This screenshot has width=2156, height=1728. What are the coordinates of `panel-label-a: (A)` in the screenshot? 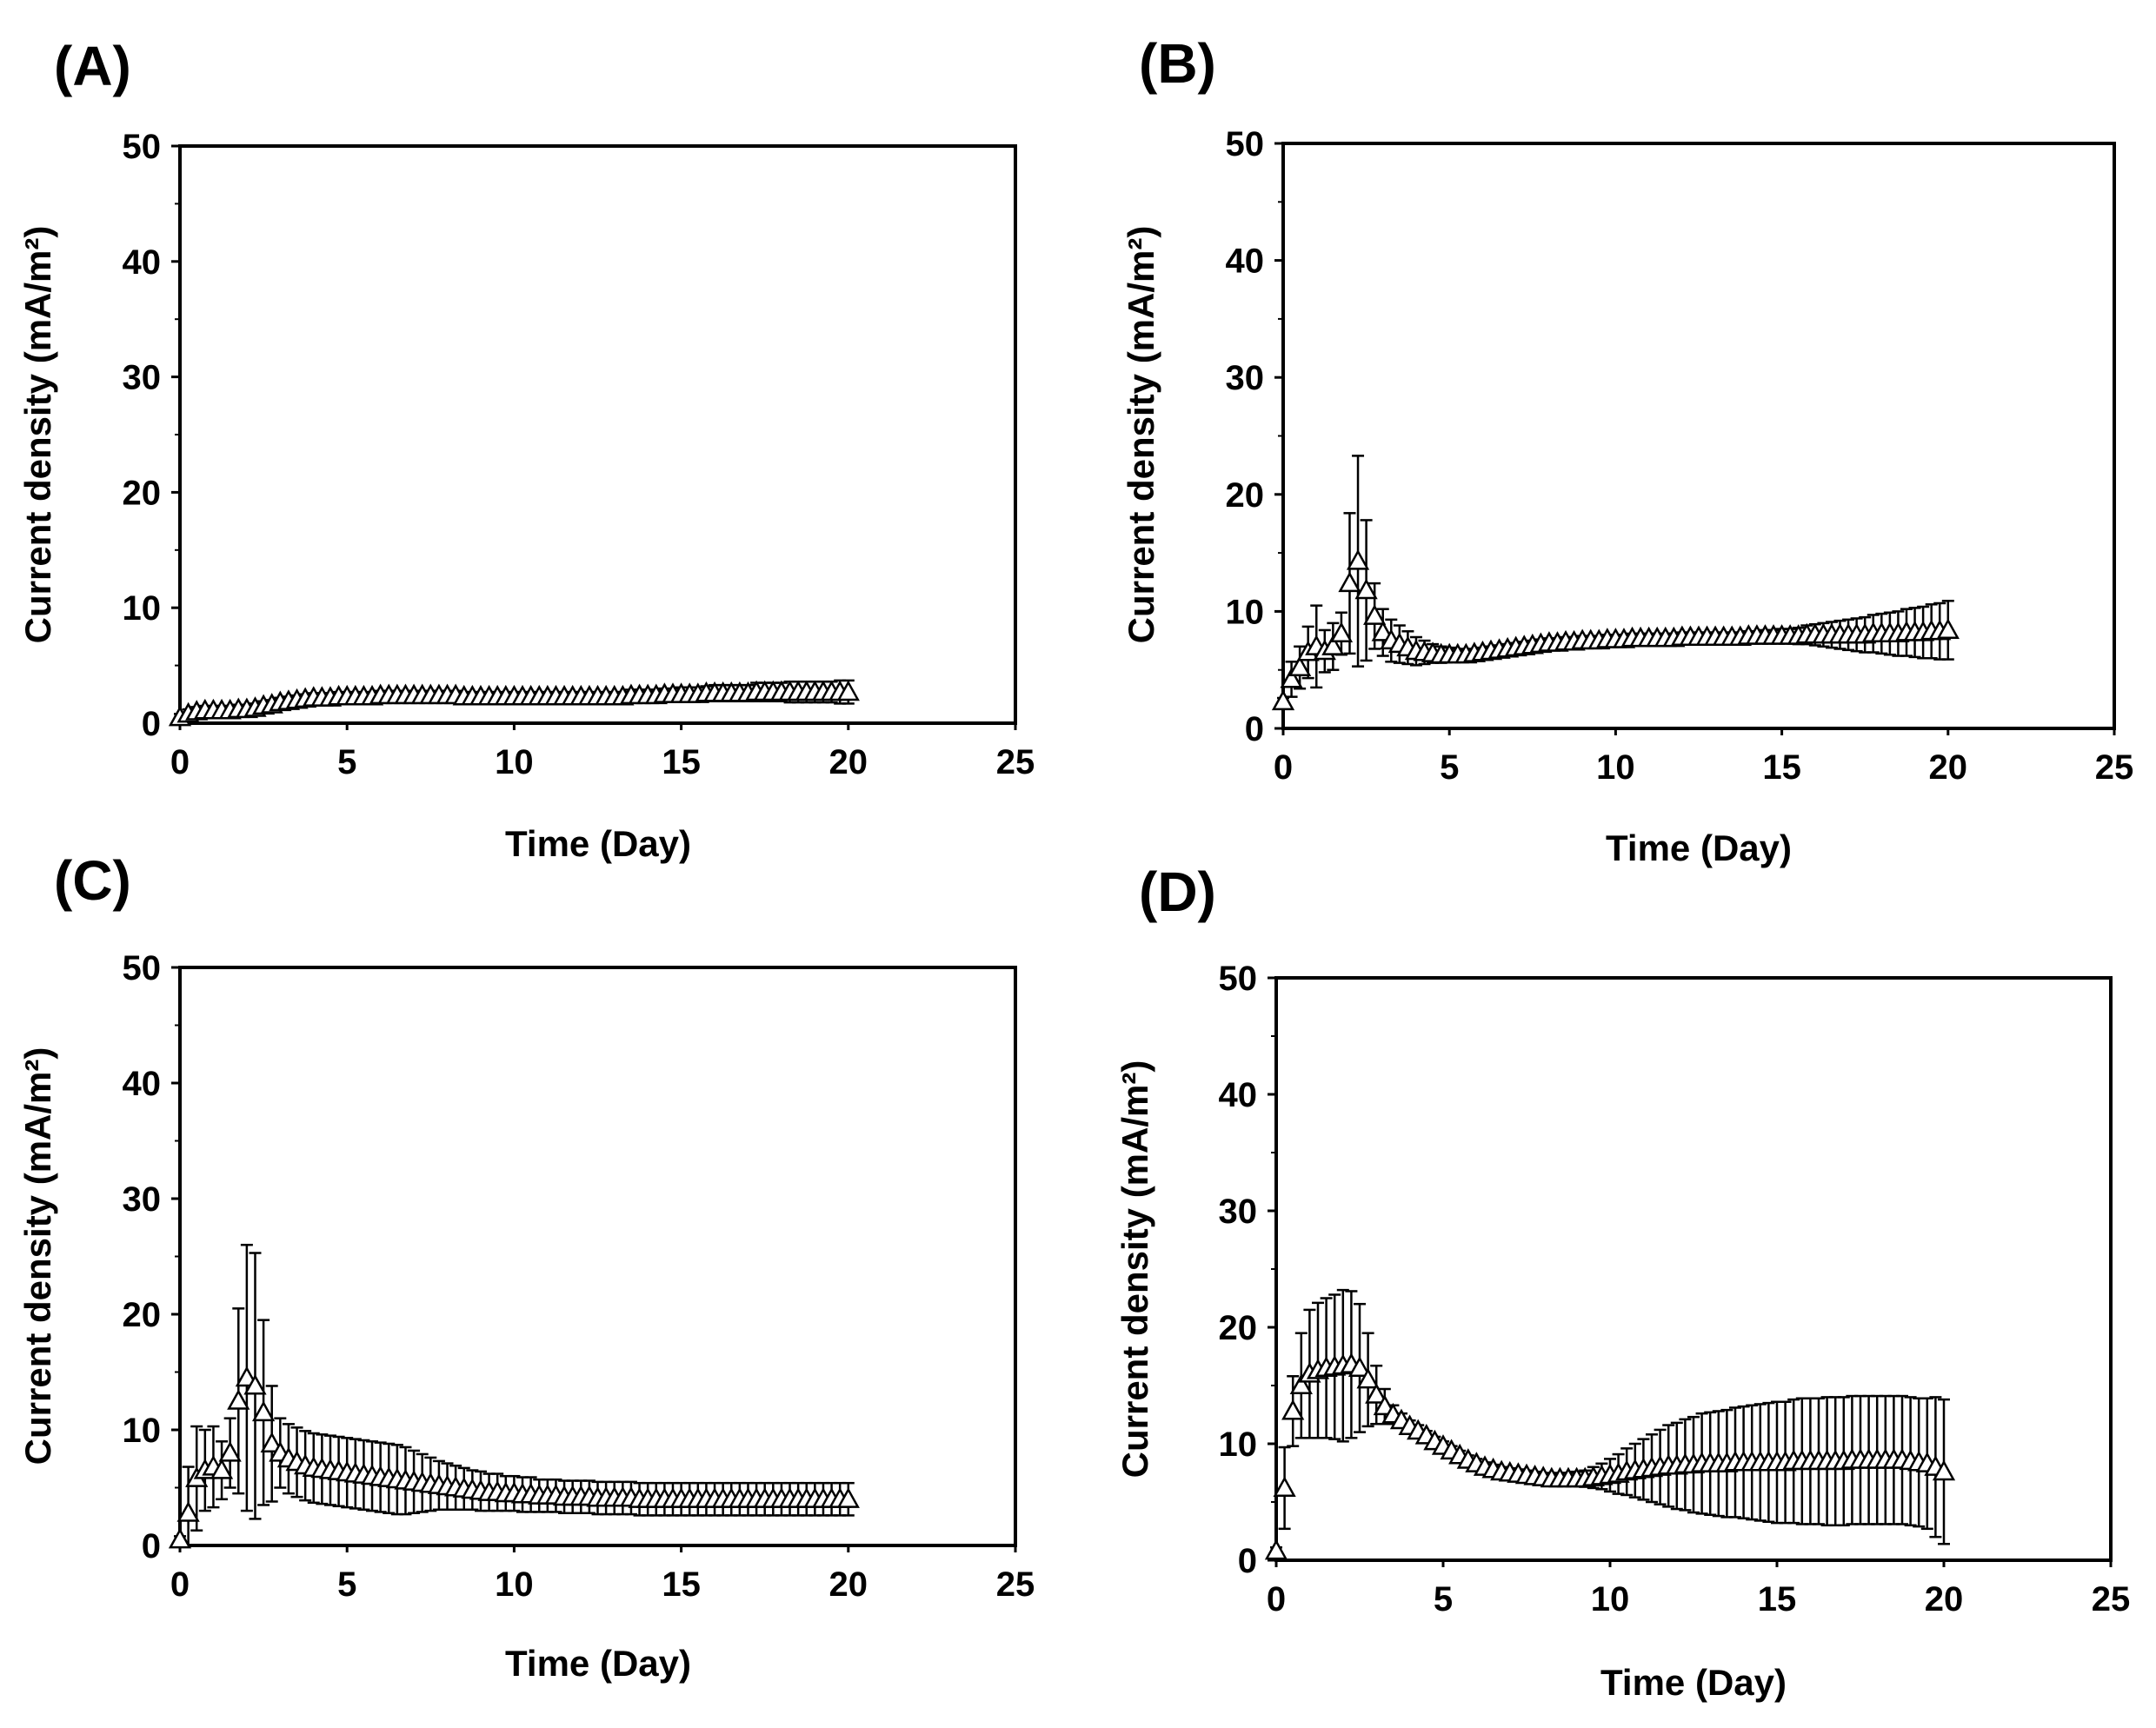 It's located at (93, 66).